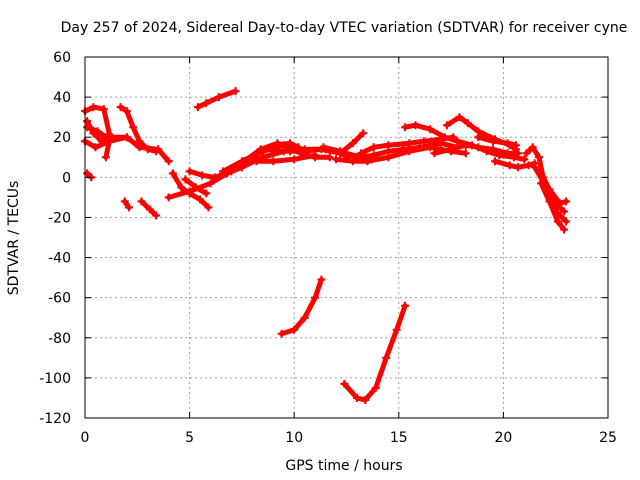  I want to click on y-tick-label: 20, so click(62, 138).